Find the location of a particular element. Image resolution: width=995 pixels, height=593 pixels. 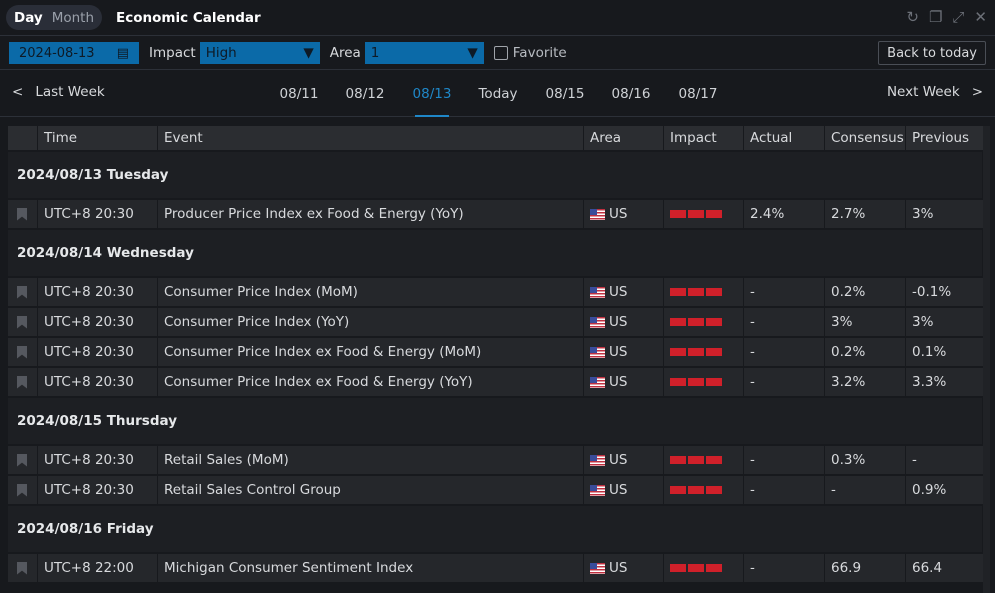

date-group-header: 2024/08/13 Tuesday is located at coordinates (495, 175).